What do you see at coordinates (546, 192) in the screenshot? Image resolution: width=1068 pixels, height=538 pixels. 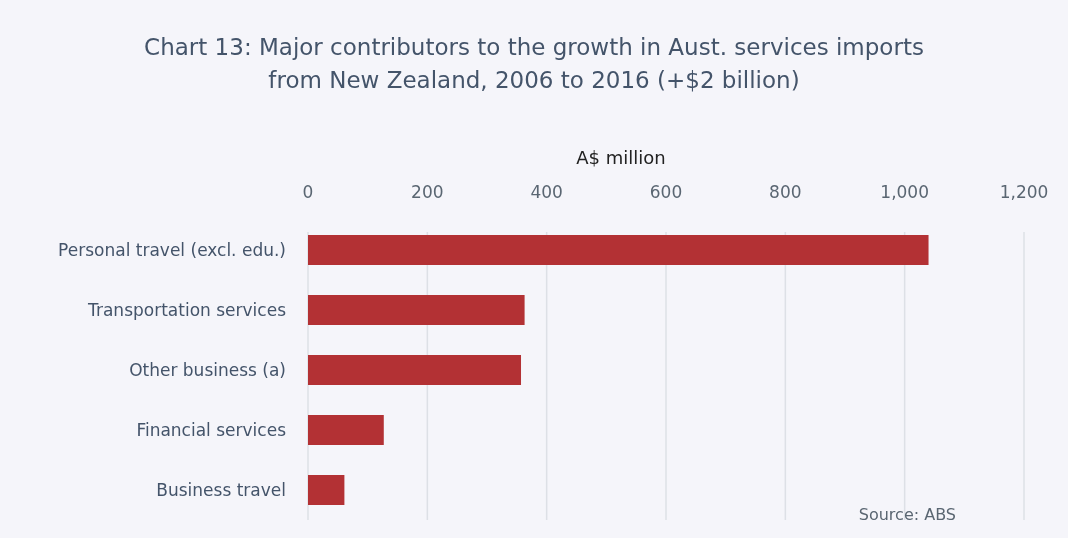 I see `x-tick-label: 400` at bounding box center [546, 192].